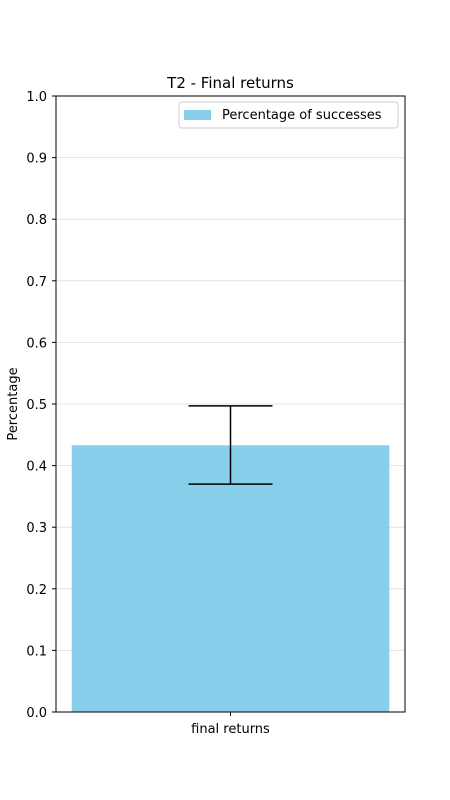  I want to click on y-tick-label: 0.4, so click(36, 467).